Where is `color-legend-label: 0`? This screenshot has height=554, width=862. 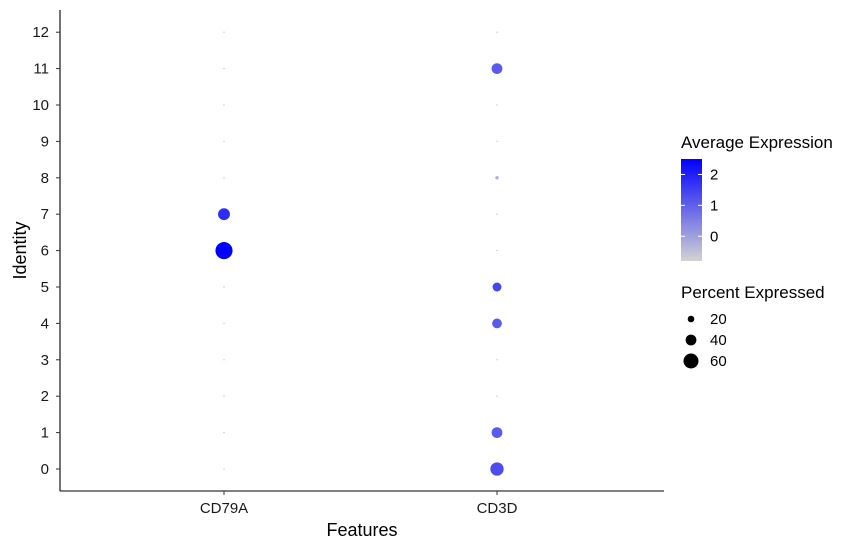 color-legend-label: 0 is located at coordinates (714, 236).